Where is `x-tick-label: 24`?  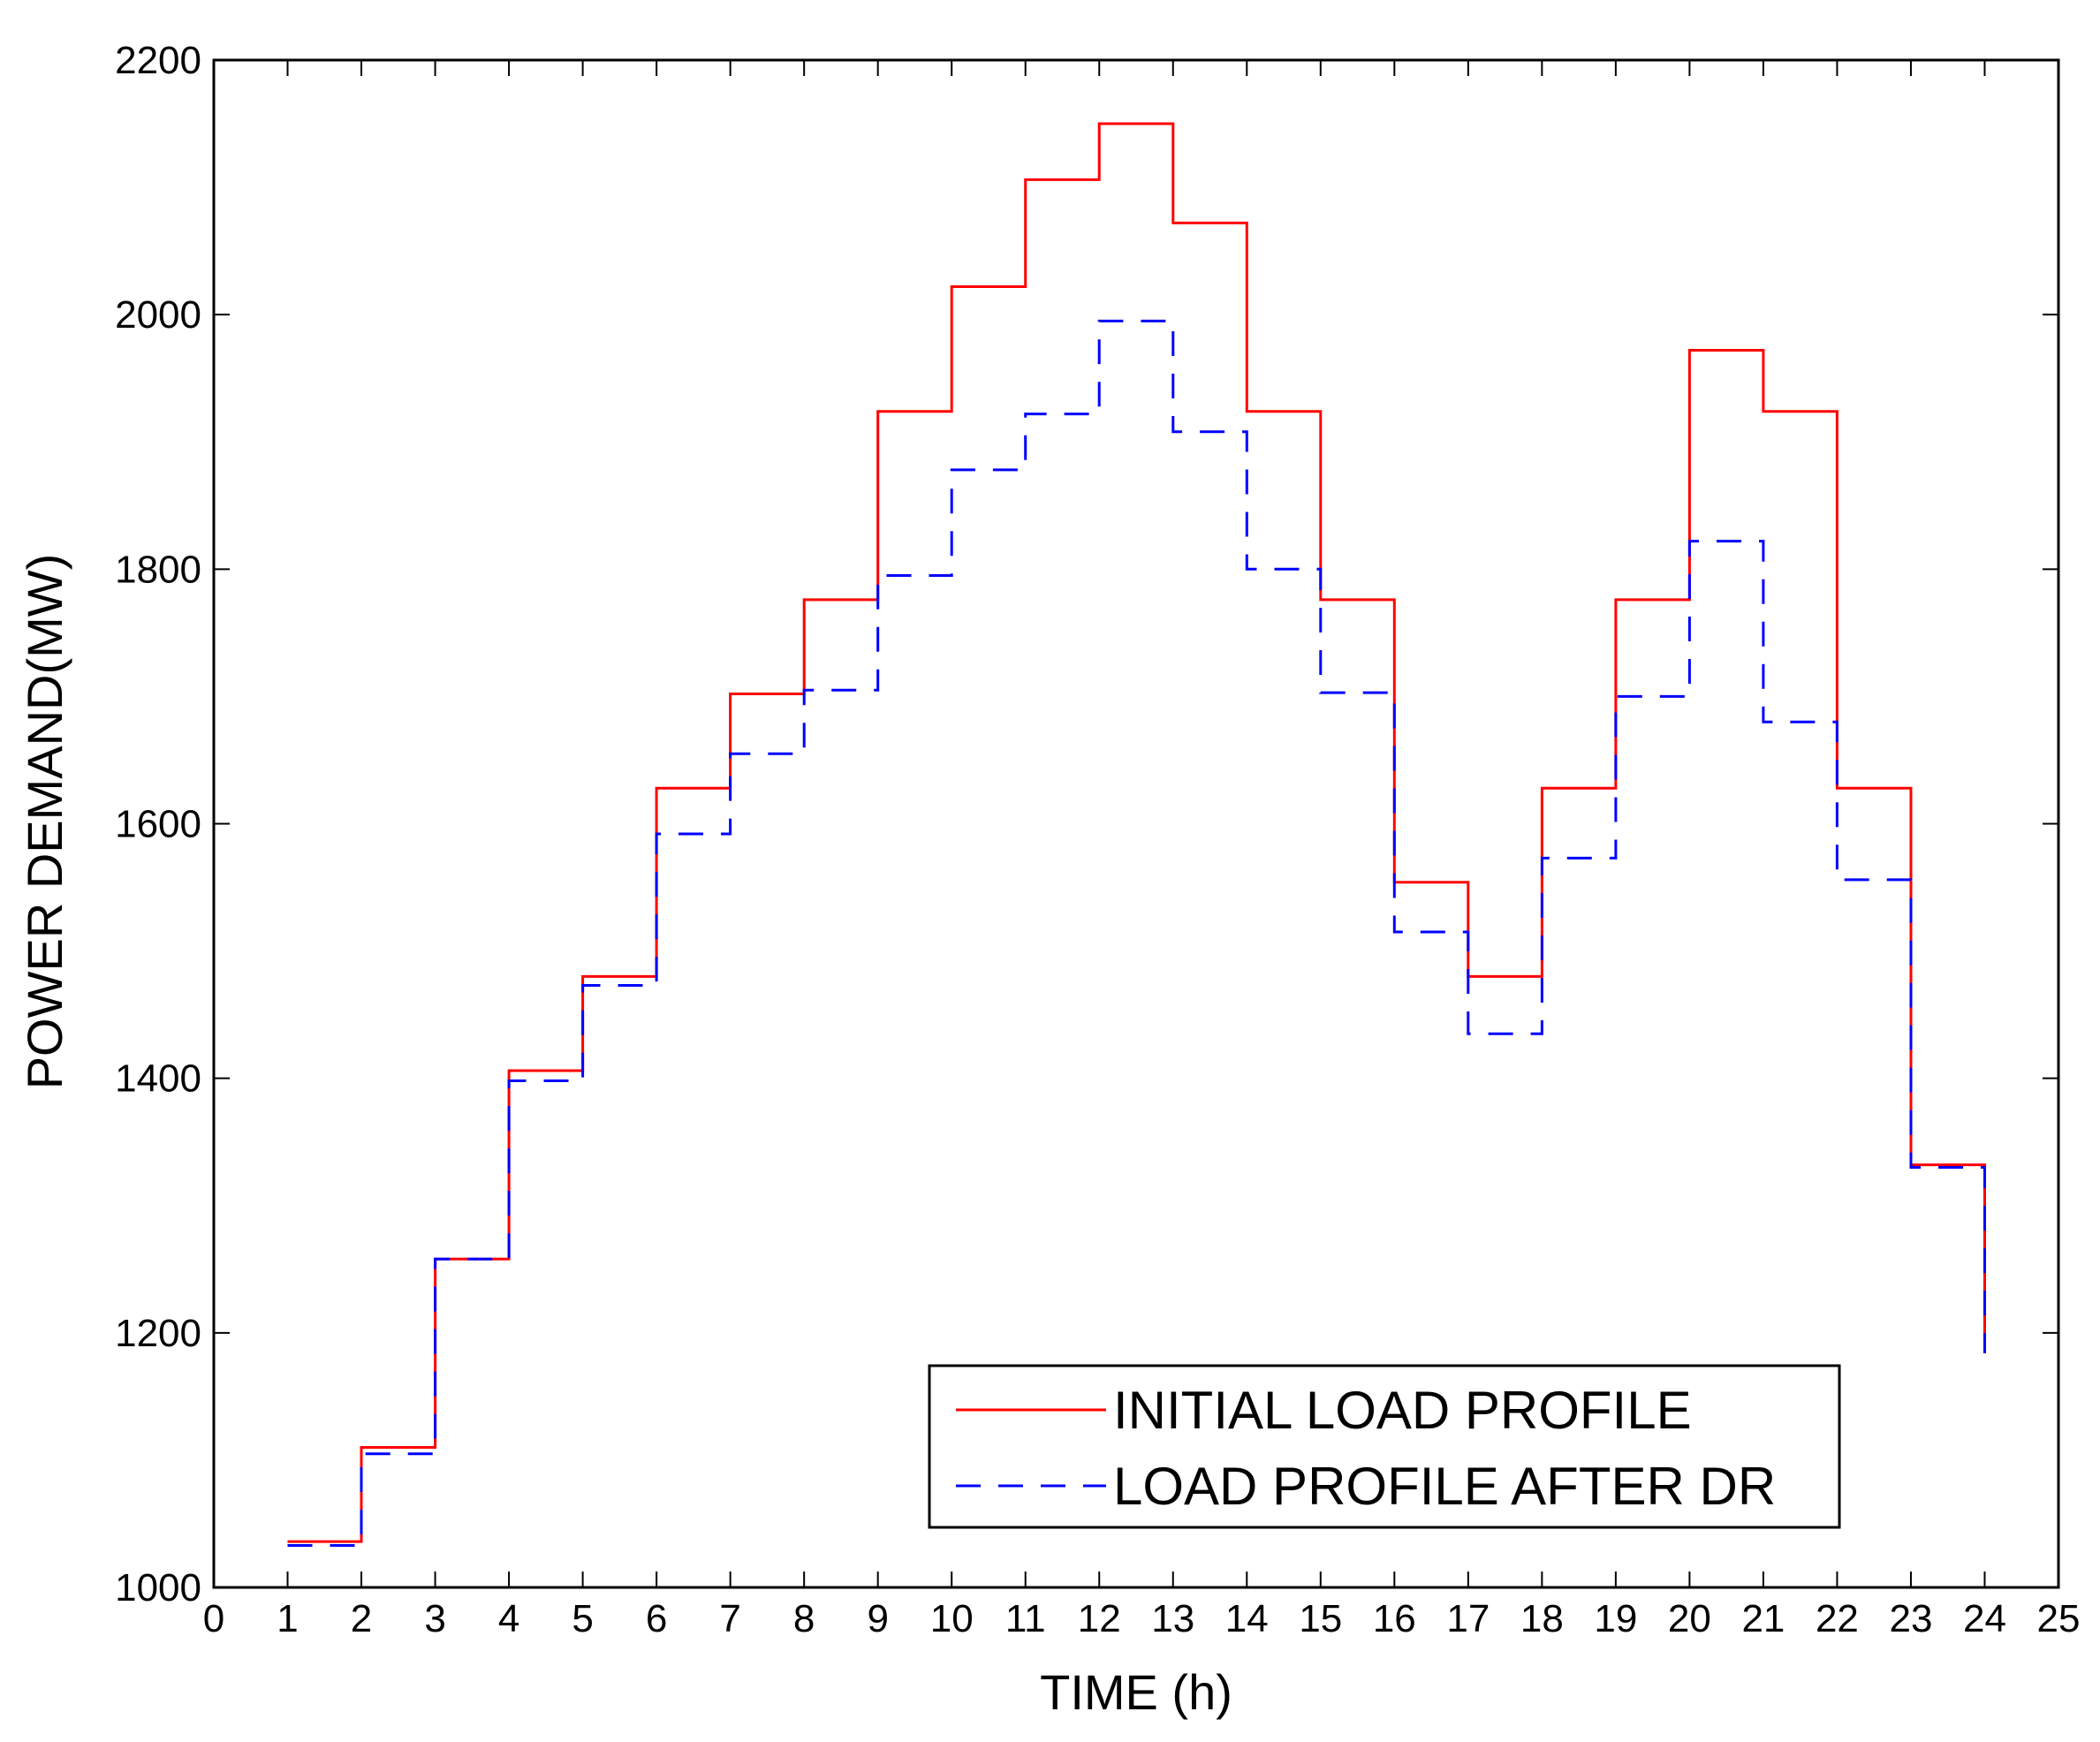
x-tick-label: 24 is located at coordinates (1985, 1618).